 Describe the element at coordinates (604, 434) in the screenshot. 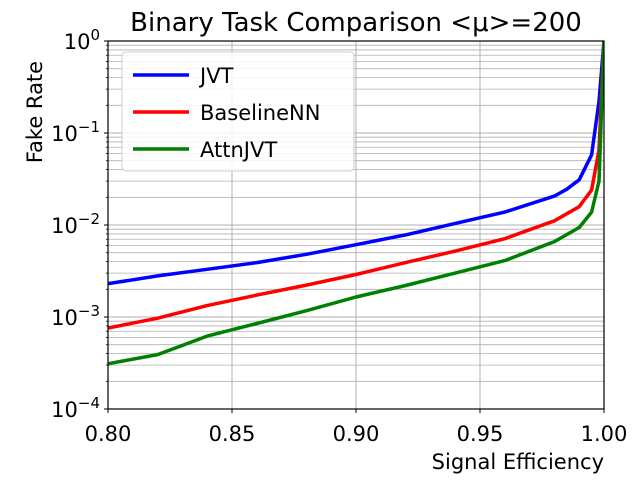

I see `x-tick-label: 1.00` at that location.